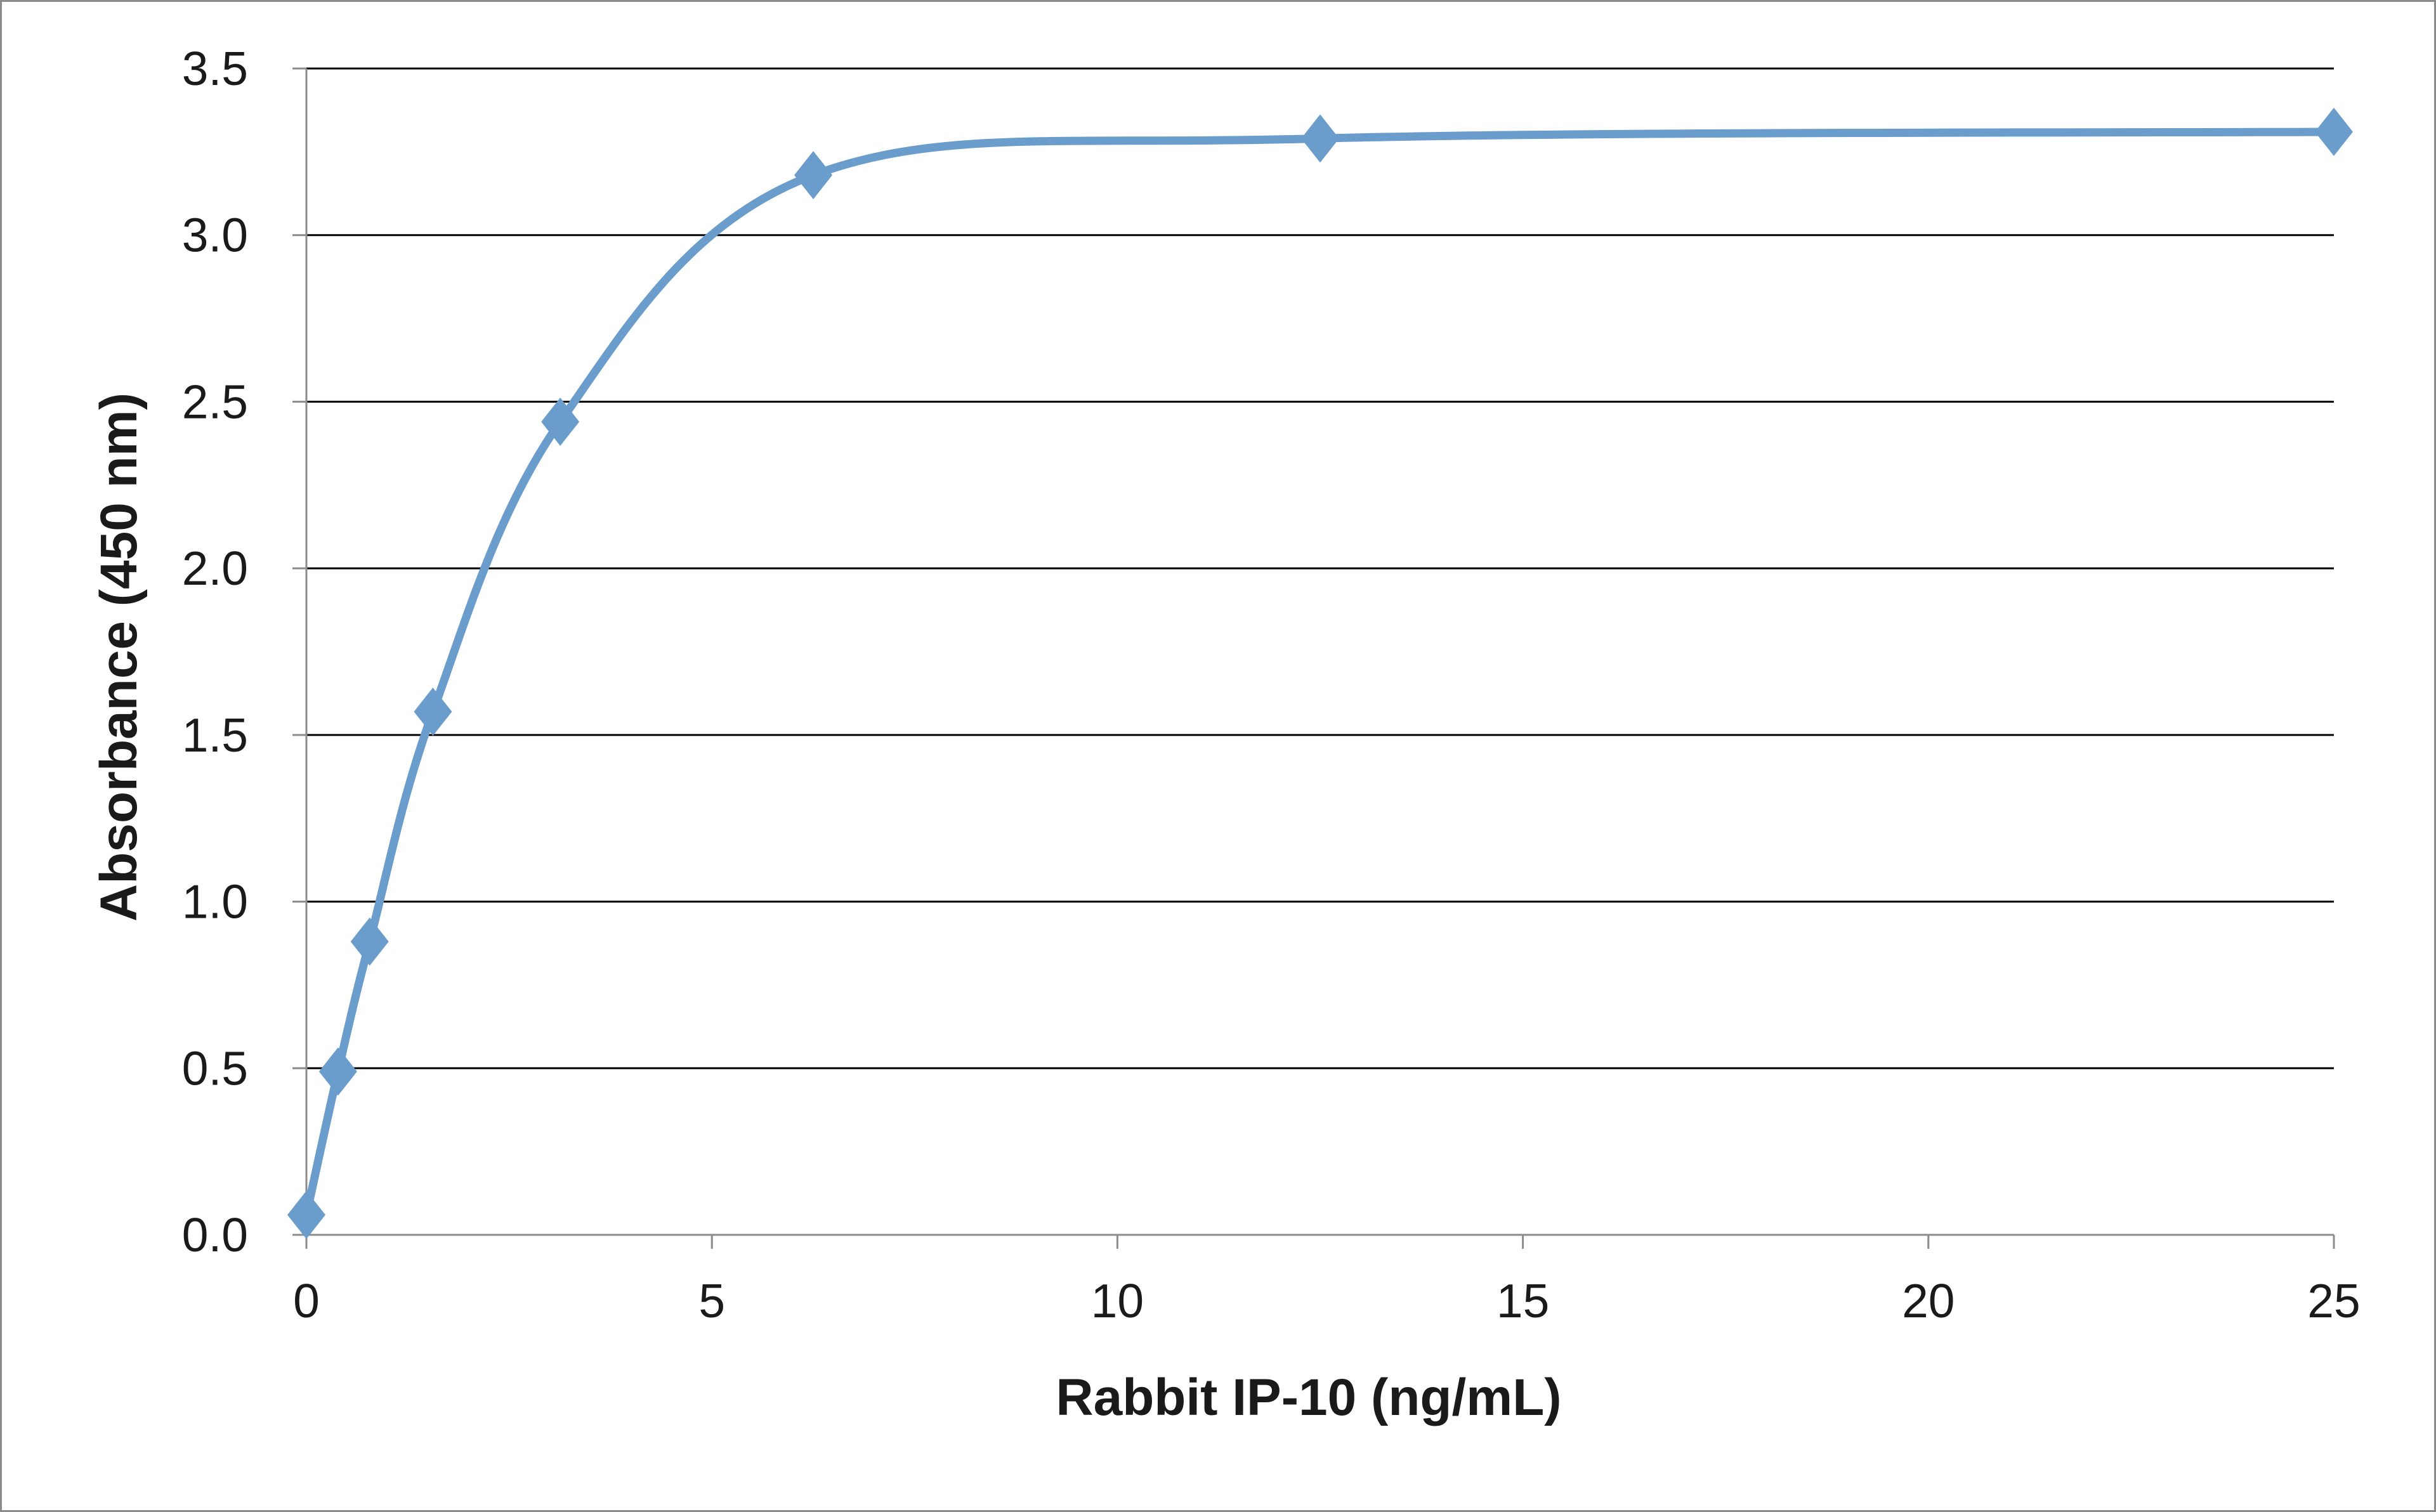 Image resolution: width=2436 pixels, height=1512 pixels. Describe the element at coordinates (1308, 1397) in the screenshot. I see `x-axis-title: Rabbit IP-10 (ng/mL)` at that location.